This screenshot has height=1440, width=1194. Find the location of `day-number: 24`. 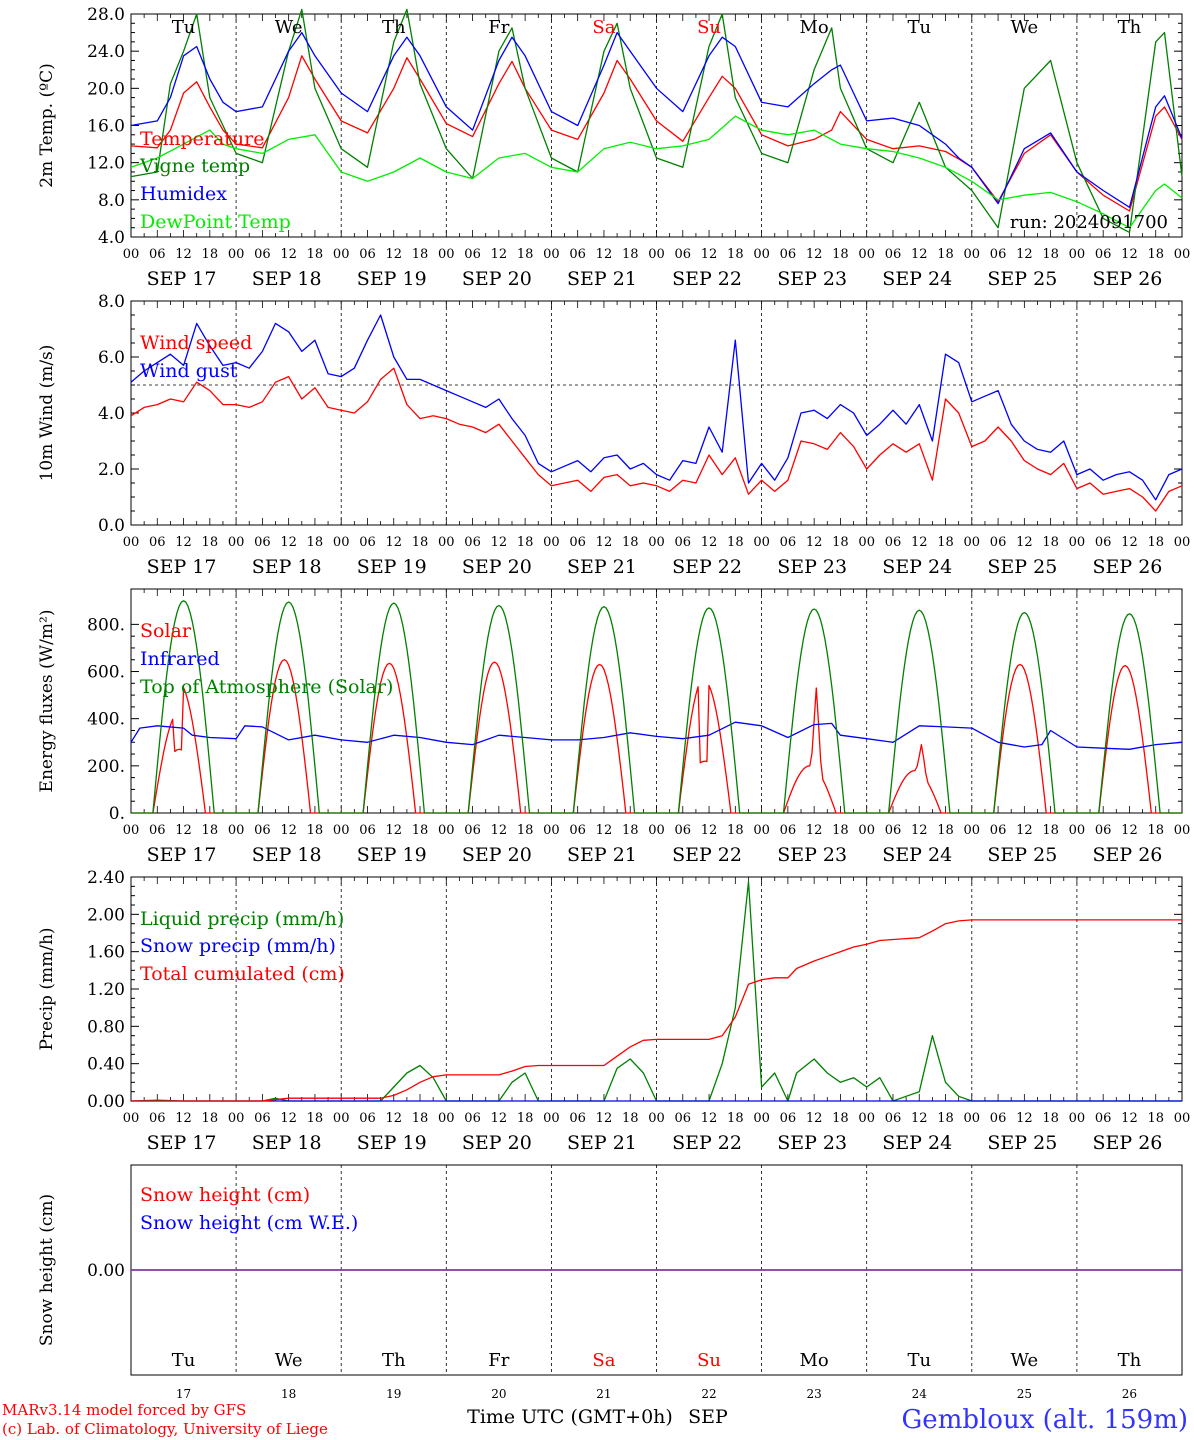

day-number: 24 is located at coordinates (920, 1394).